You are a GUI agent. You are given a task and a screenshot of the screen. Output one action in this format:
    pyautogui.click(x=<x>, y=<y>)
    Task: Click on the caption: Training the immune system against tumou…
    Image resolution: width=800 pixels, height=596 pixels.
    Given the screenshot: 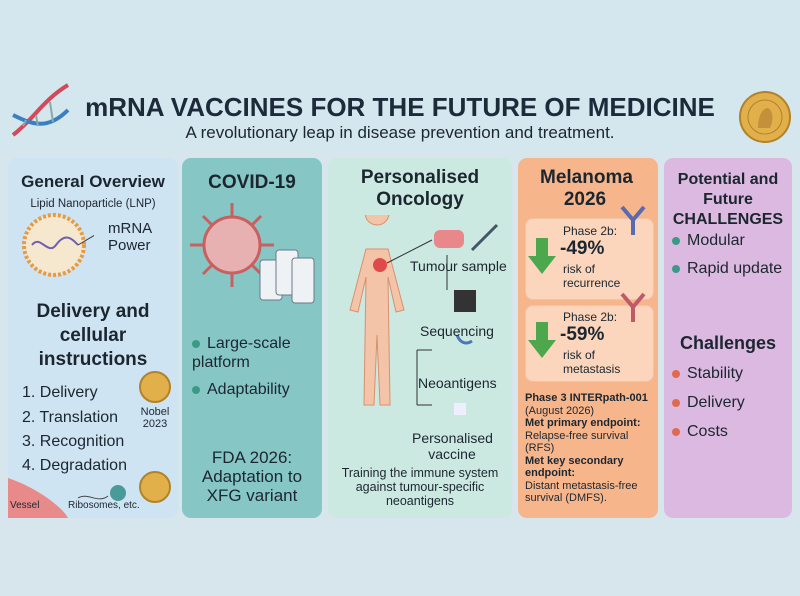 What is the action you would take?
    pyautogui.click(x=420, y=487)
    